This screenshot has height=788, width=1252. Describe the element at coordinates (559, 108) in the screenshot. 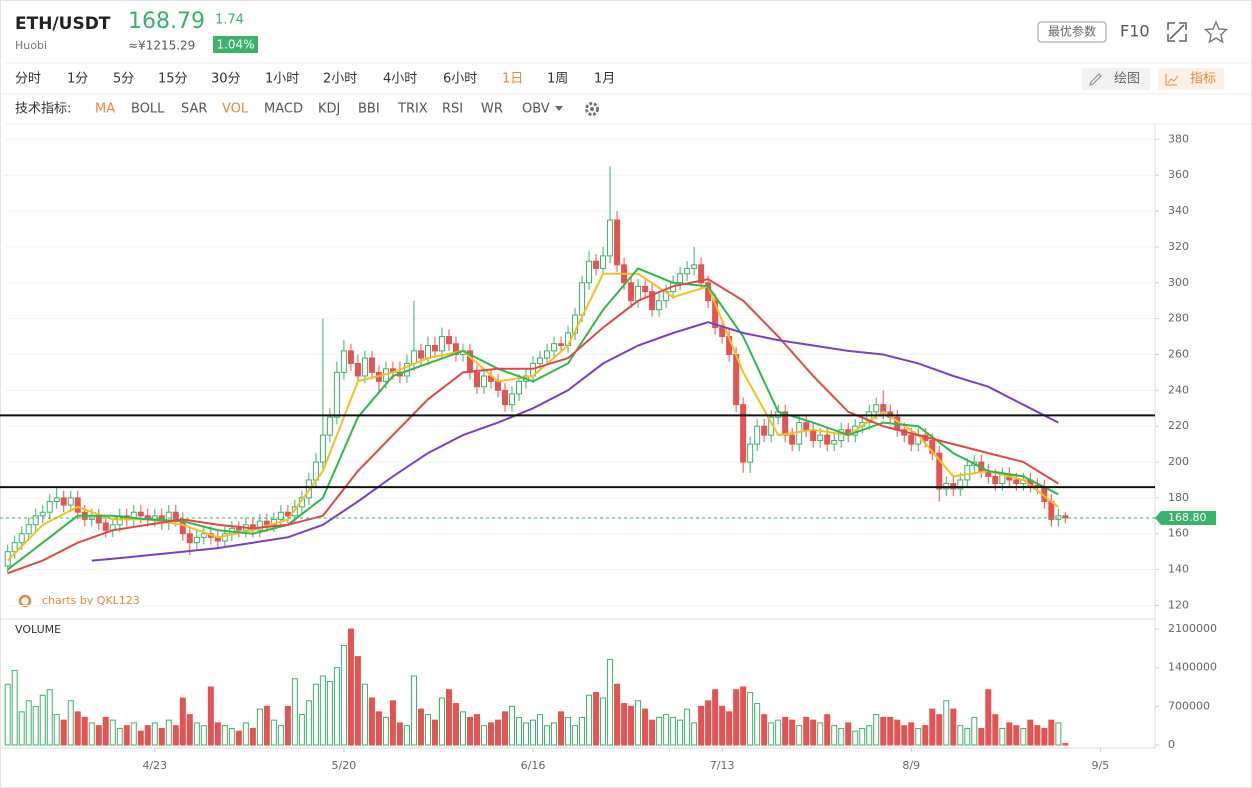

I see `dropdown-arrow` at that location.